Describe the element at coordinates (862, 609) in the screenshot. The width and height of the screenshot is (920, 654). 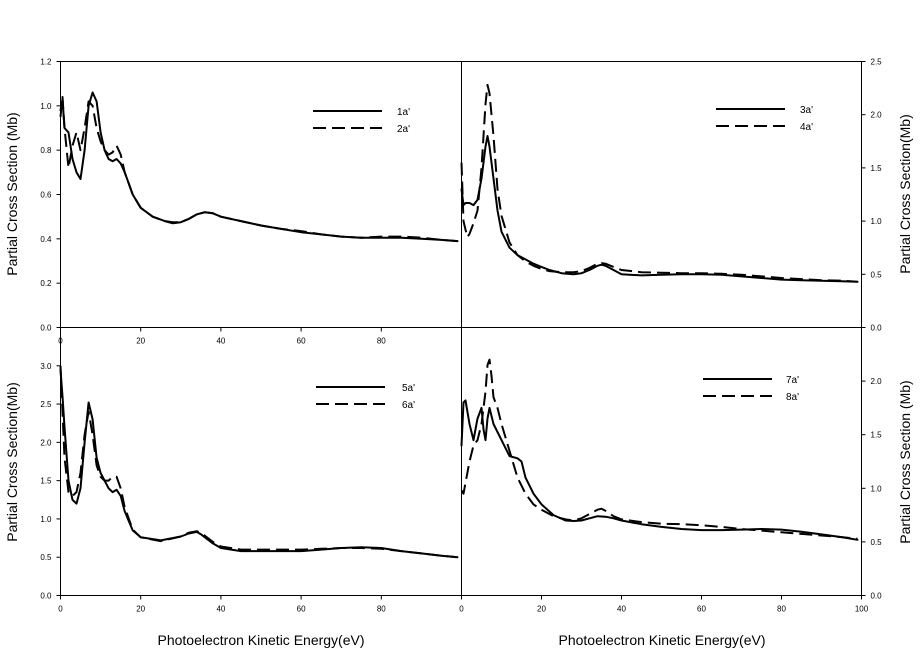
I see `x-tick-label: 100` at that location.